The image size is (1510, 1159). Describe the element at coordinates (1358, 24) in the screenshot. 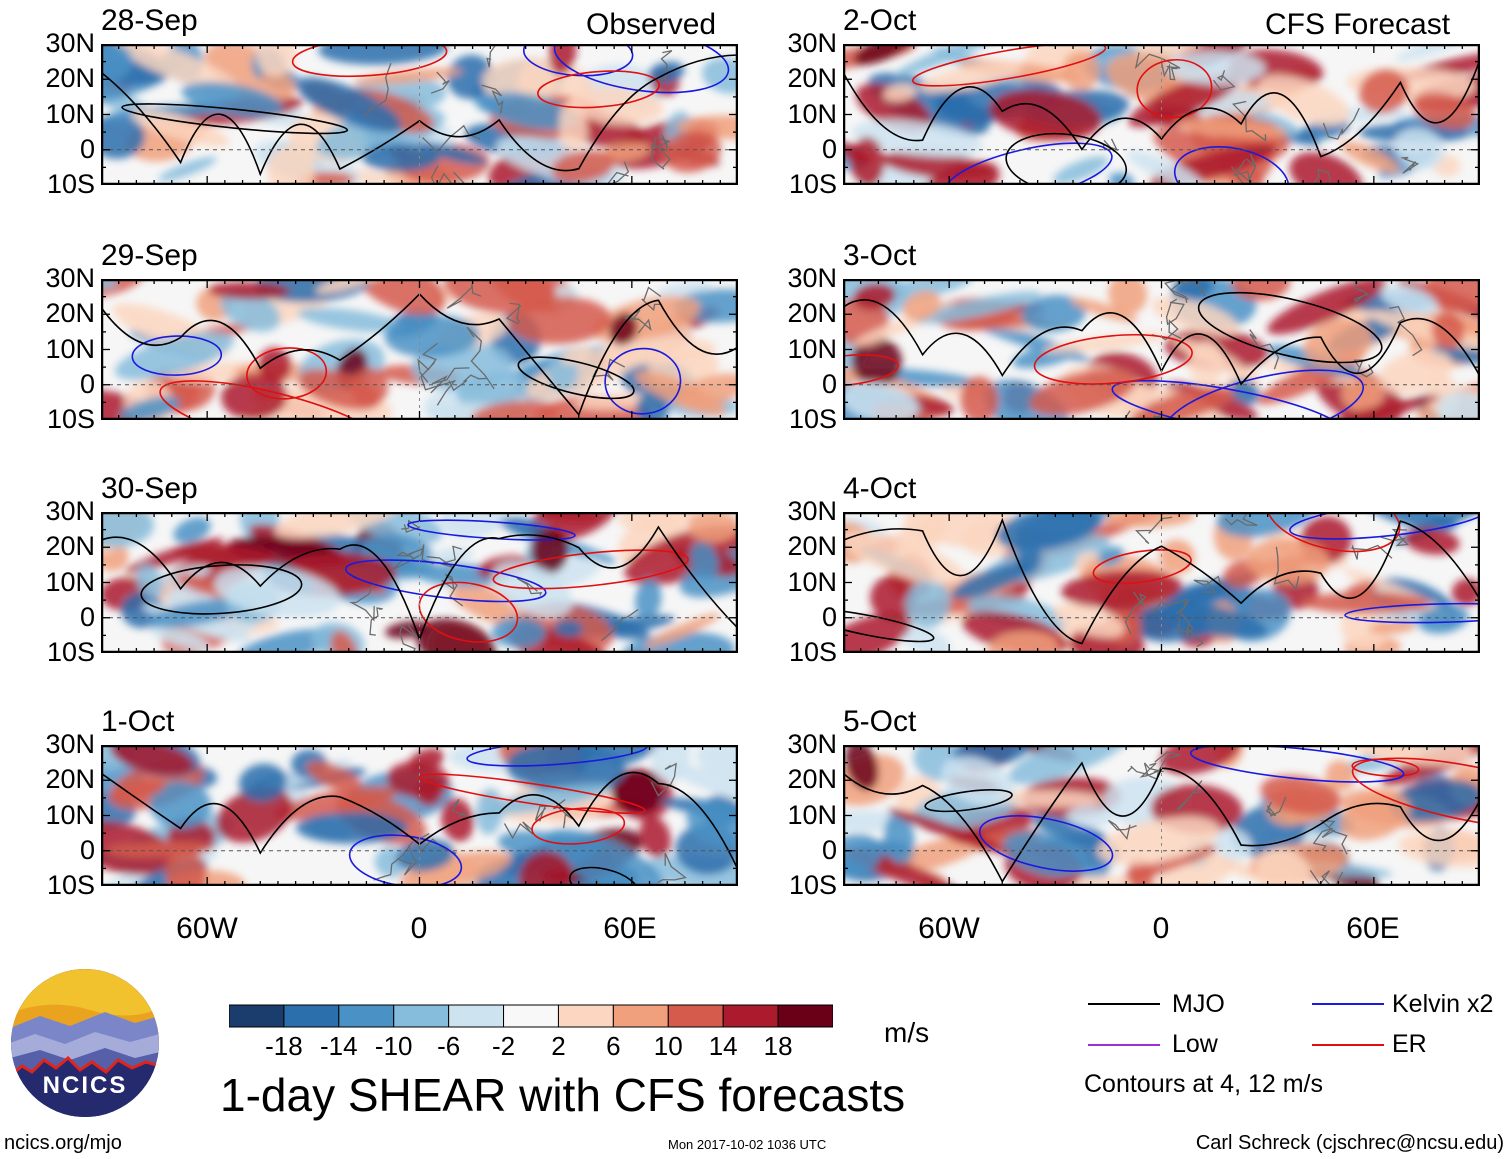

I see `cfs-forecast-header: CFS Forecast` at that location.